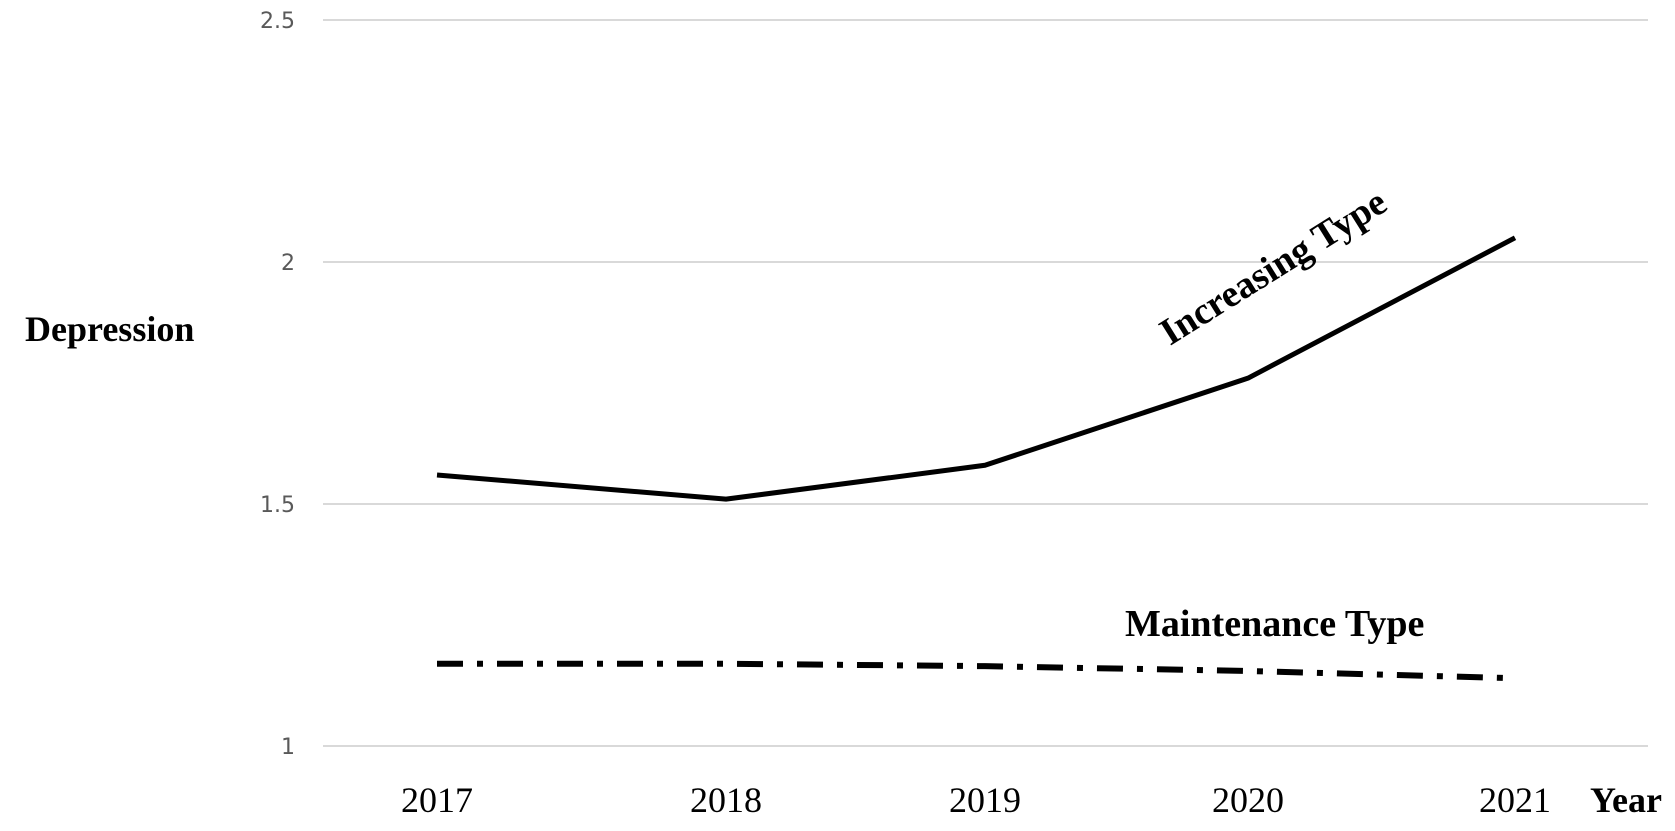 The image size is (1675, 831). I want to click on y-tick-label: 2.5, so click(277, 21).